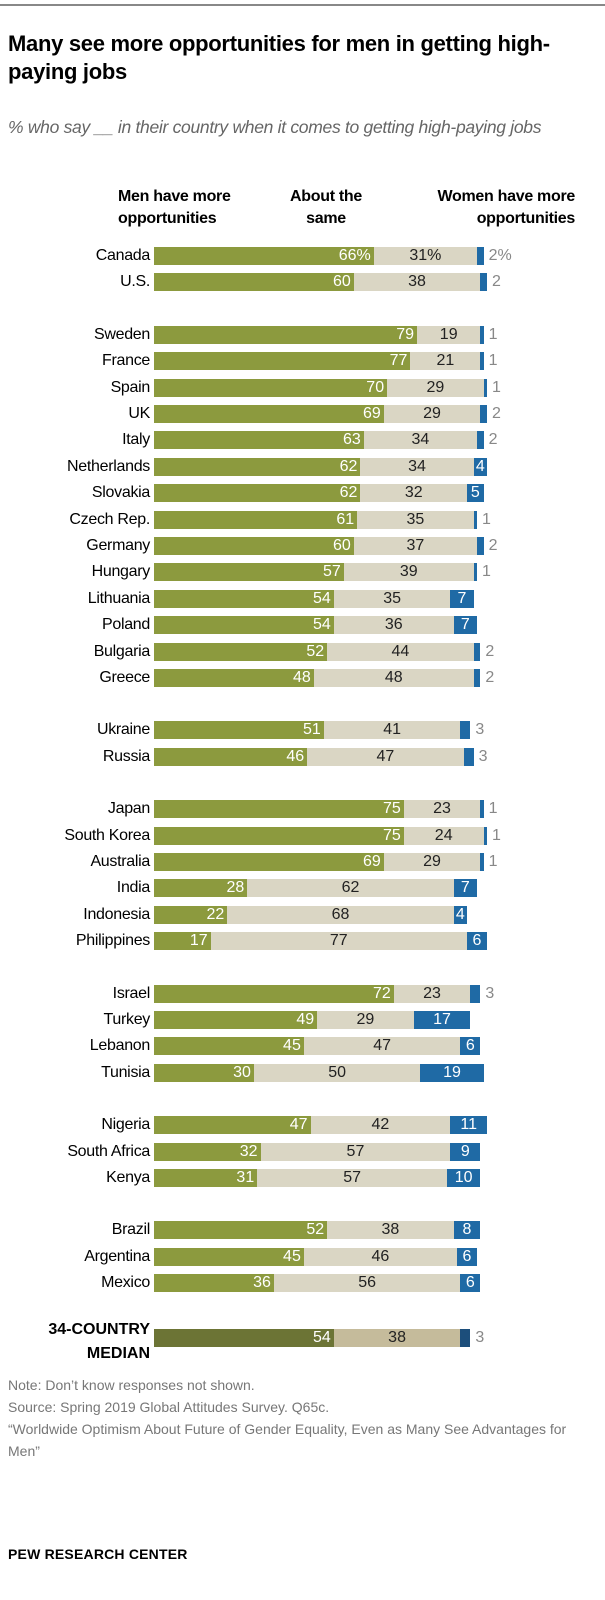  What do you see at coordinates (392, 598) in the screenshot?
I see `bar-same: 35` at bounding box center [392, 598].